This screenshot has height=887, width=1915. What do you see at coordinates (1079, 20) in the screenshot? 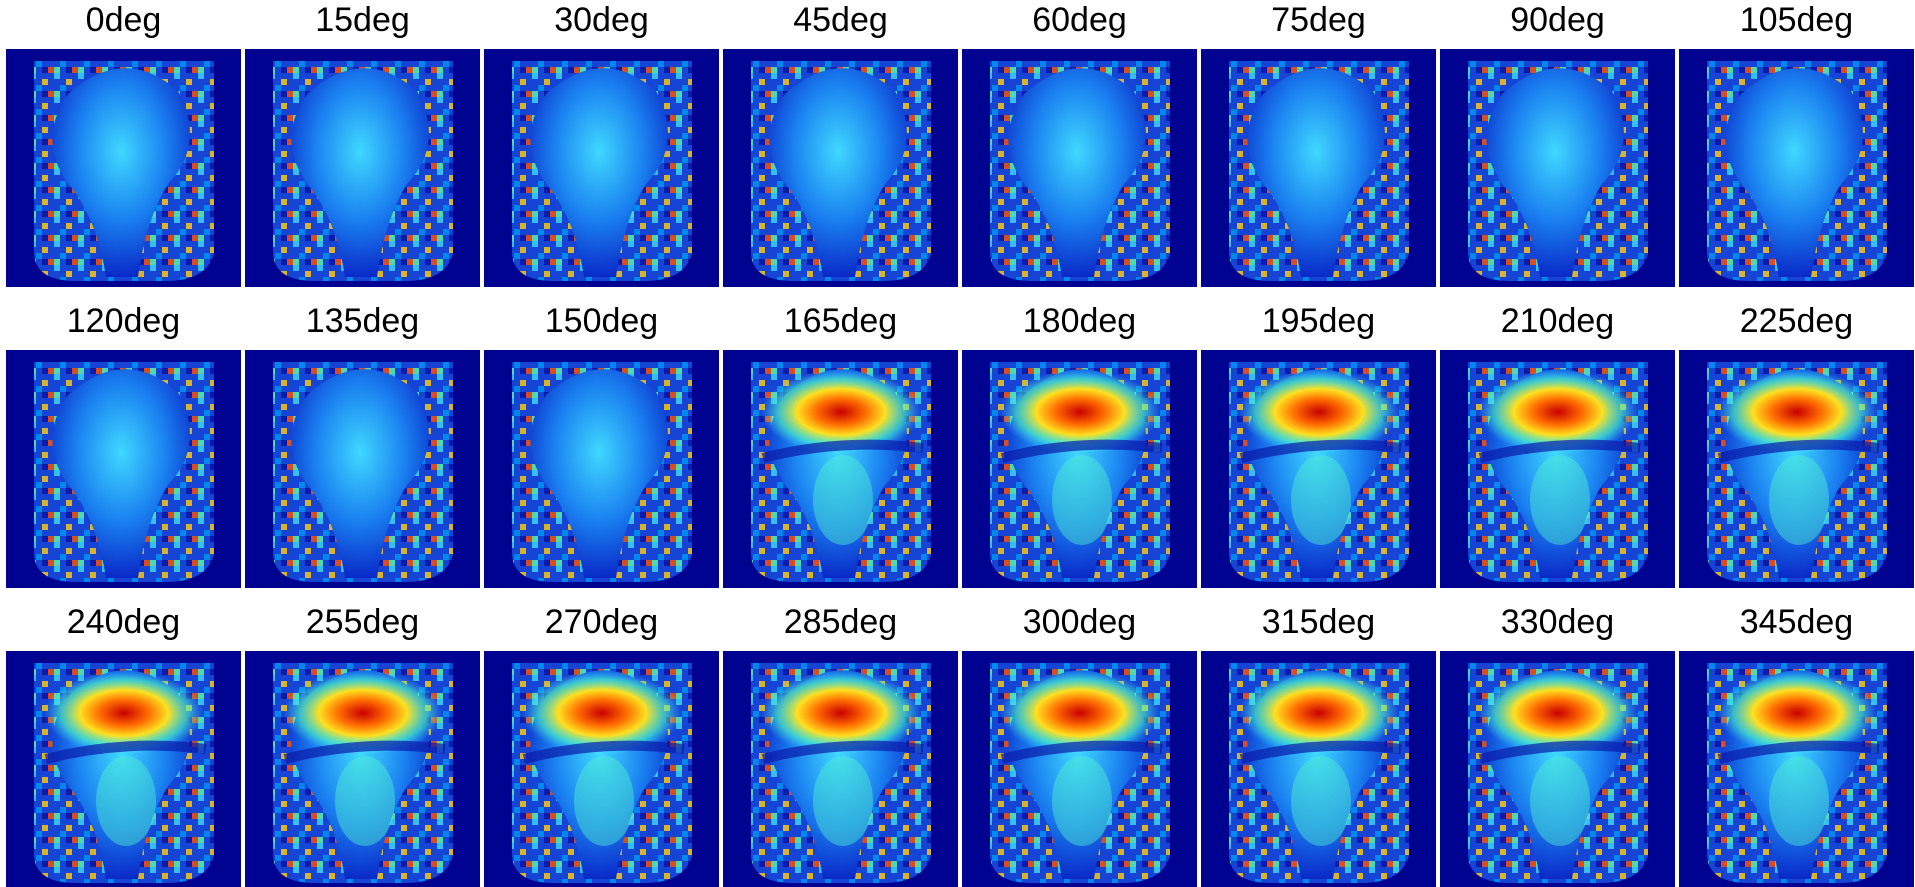
I see `panel-label: 60deg` at bounding box center [1079, 20].